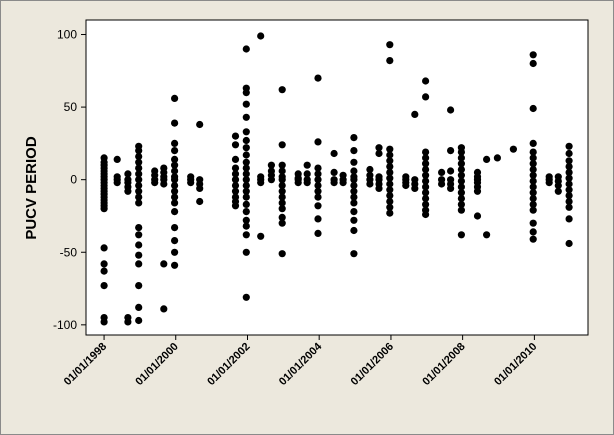  Describe the element at coordinates (515, 364) in the screenshot. I see `x-tick-label: 01/01/2010` at that location.